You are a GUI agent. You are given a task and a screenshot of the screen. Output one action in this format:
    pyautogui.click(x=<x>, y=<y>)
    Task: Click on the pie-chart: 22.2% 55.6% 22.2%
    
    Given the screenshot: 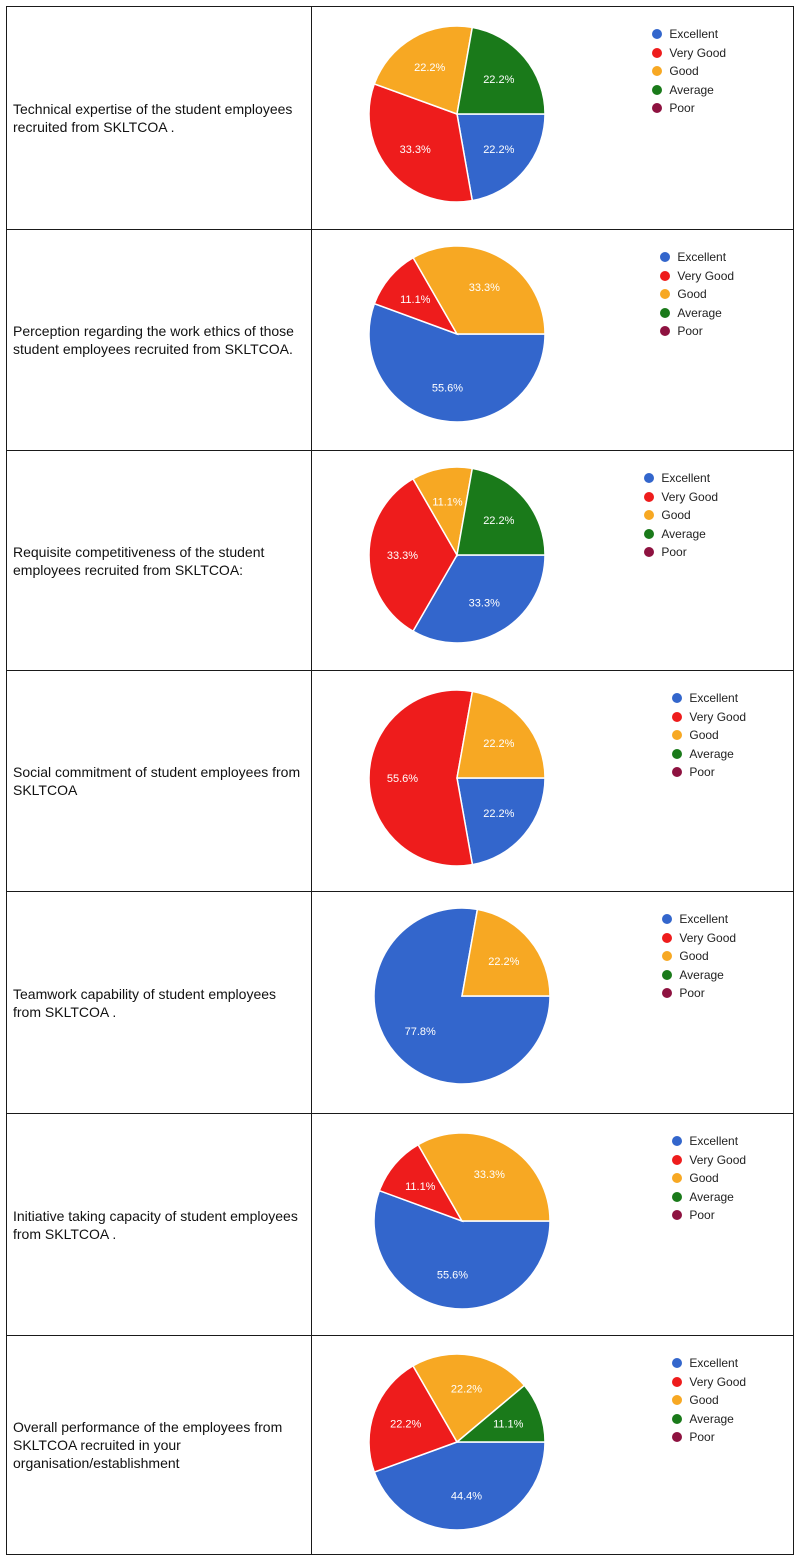 What is the action you would take?
    pyautogui.click(x=457, y=778)
    